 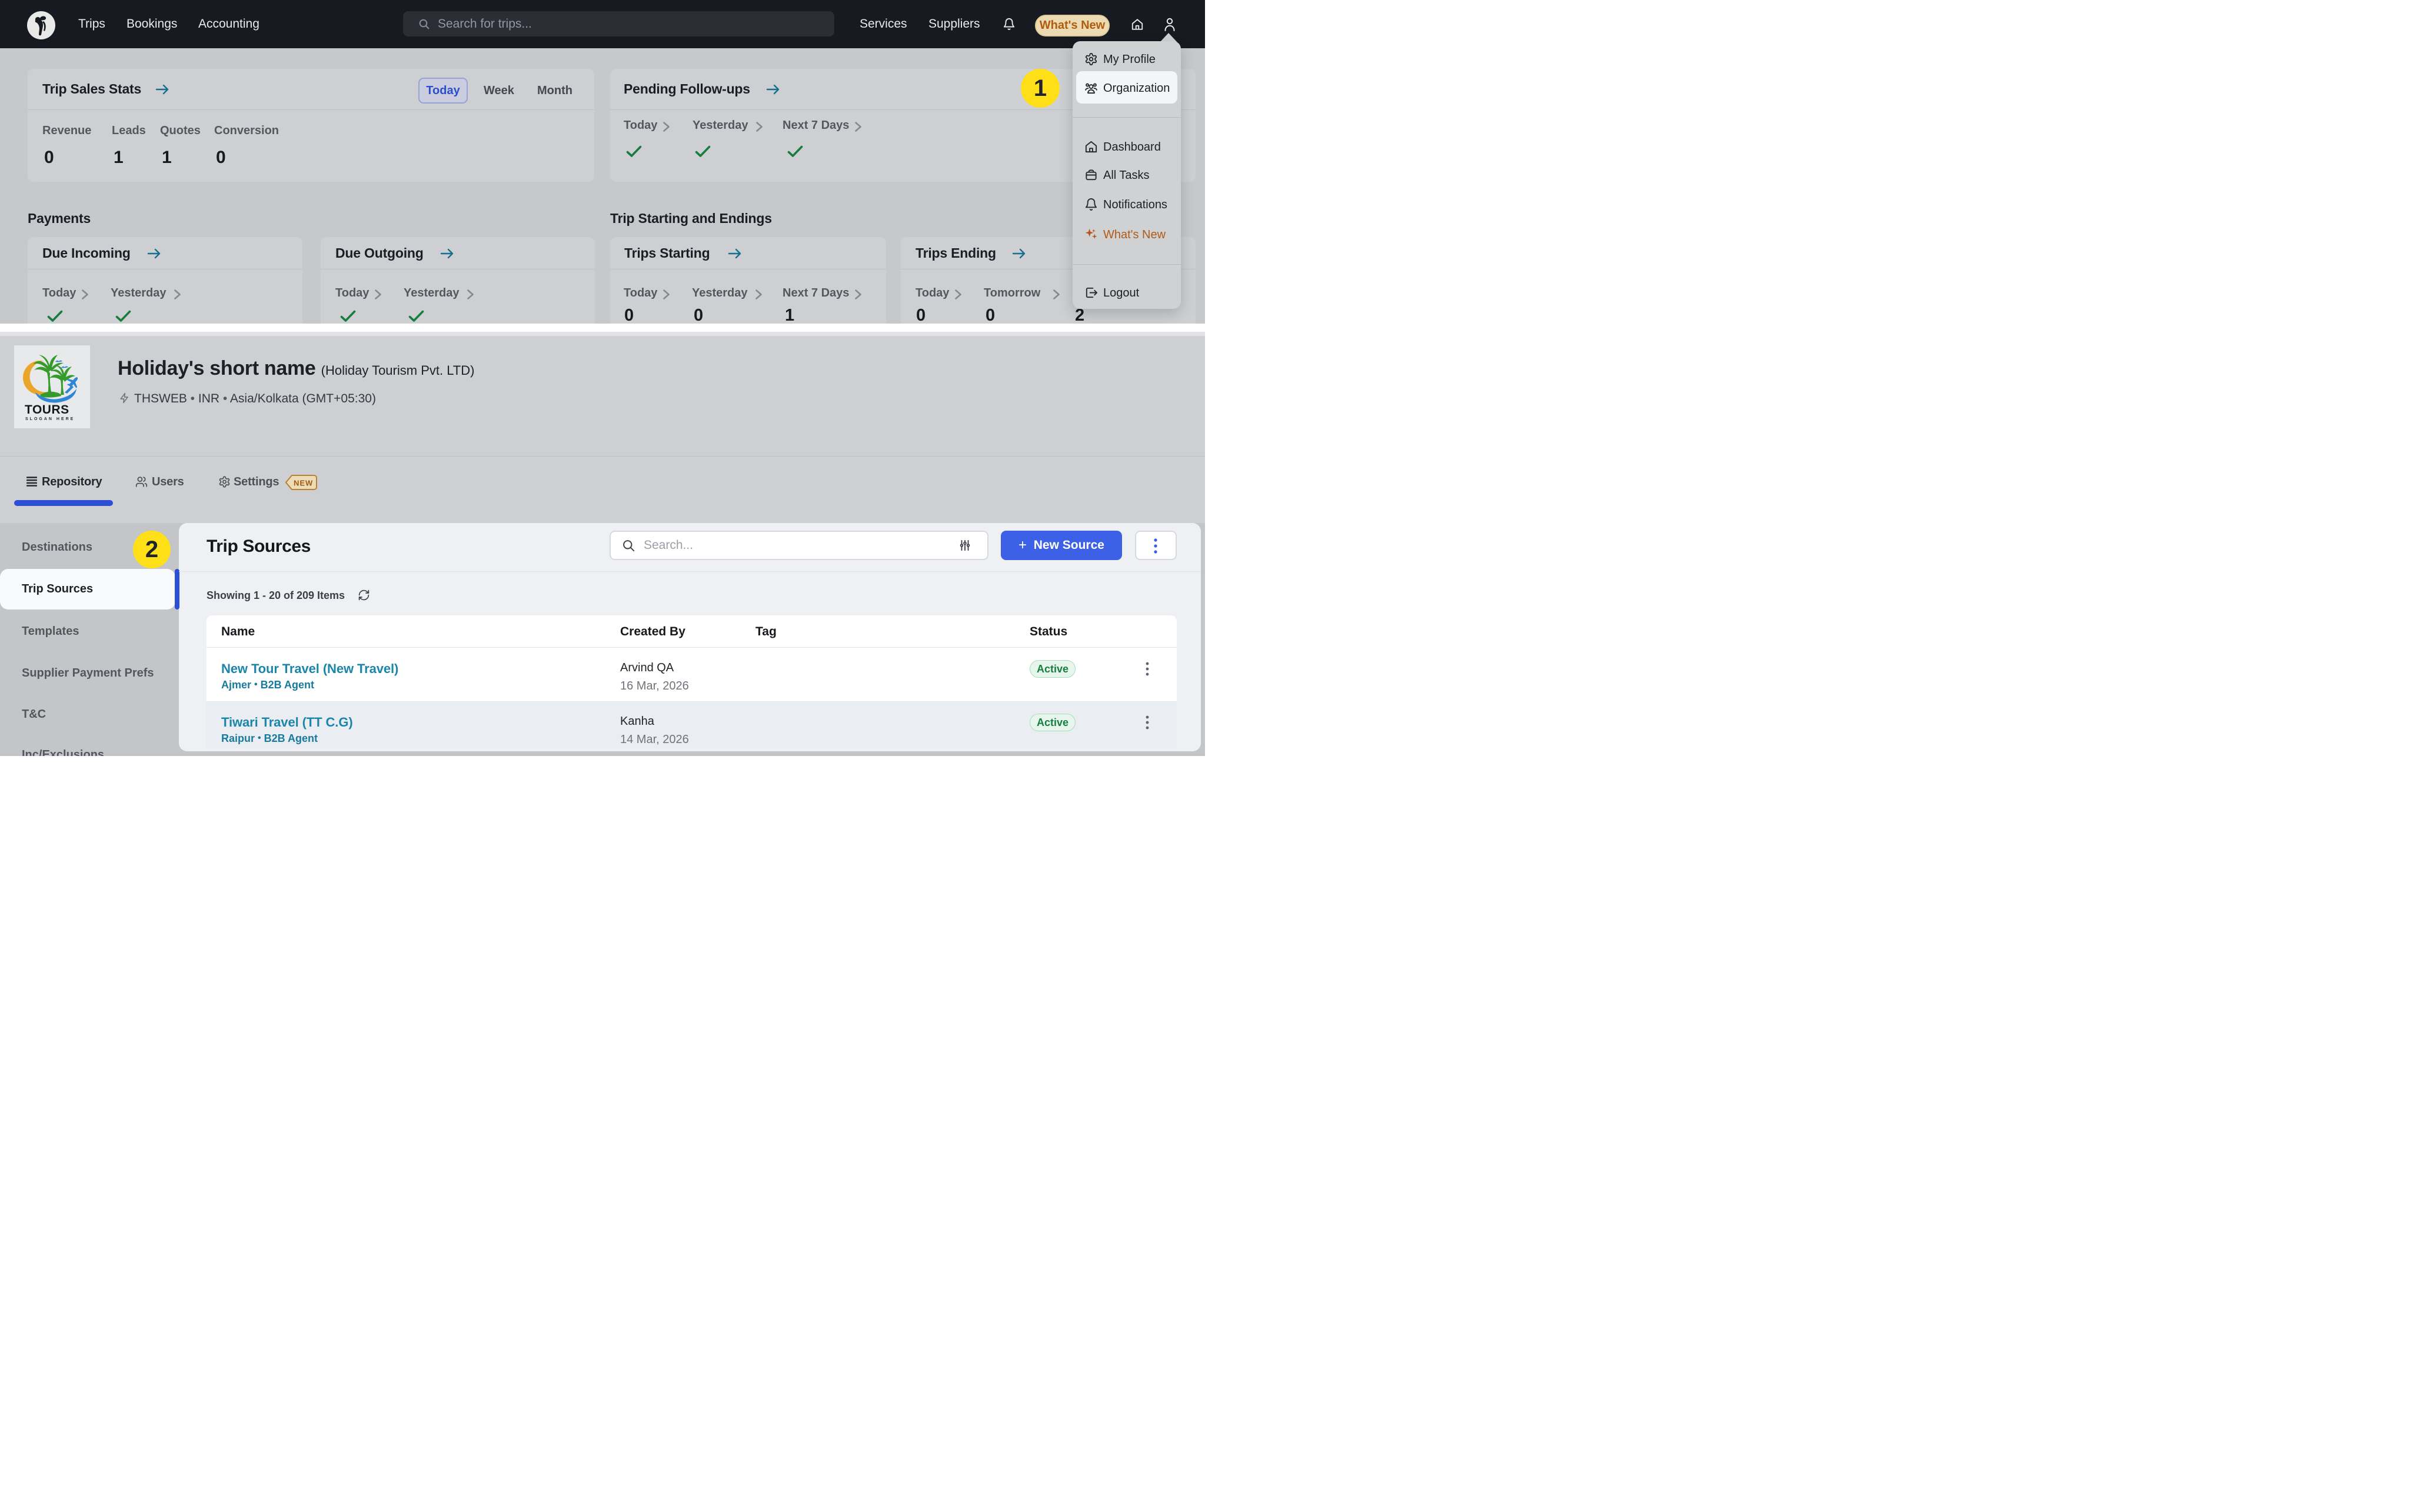 What do you see at coordinates (47, 410) in the screenshot?
I see `svg-text: TOURS` at bounding box center [47, 410].